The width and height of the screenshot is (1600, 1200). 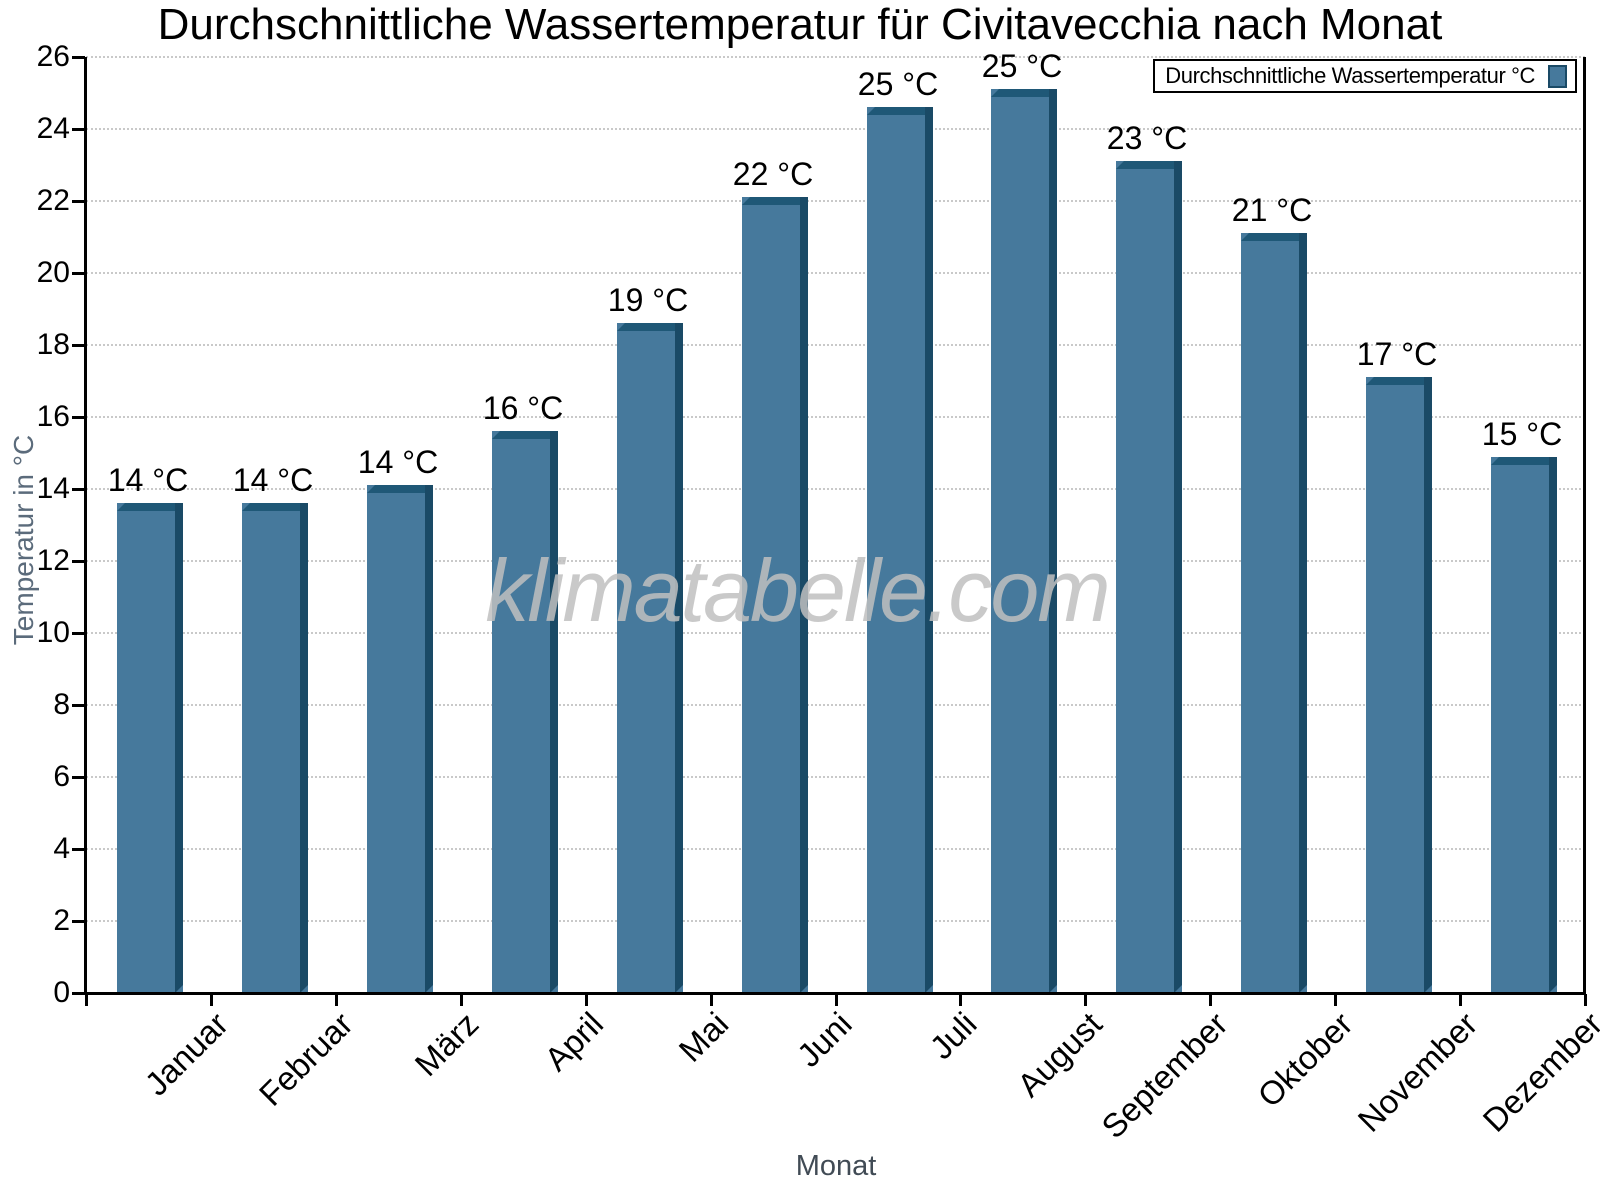 What do you see at coordinates (275, 748) in the screenshot?
I see `bar-februar` at bounding box center [275, 748].